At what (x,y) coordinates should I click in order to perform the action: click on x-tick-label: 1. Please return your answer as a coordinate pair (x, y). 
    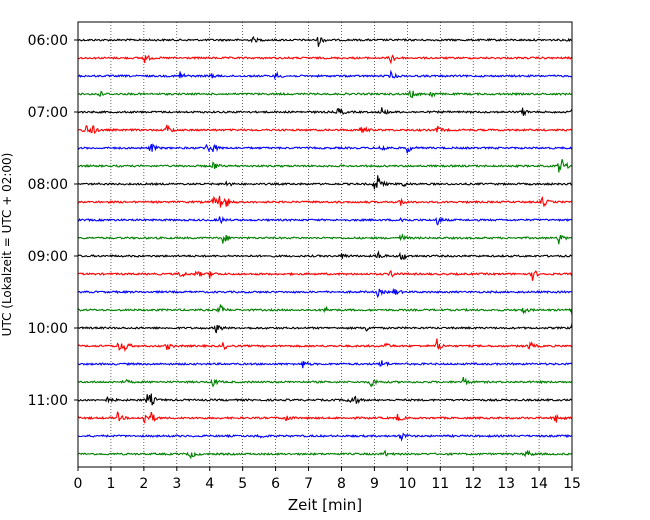
    Looking at the image, I should click on (110, 484).